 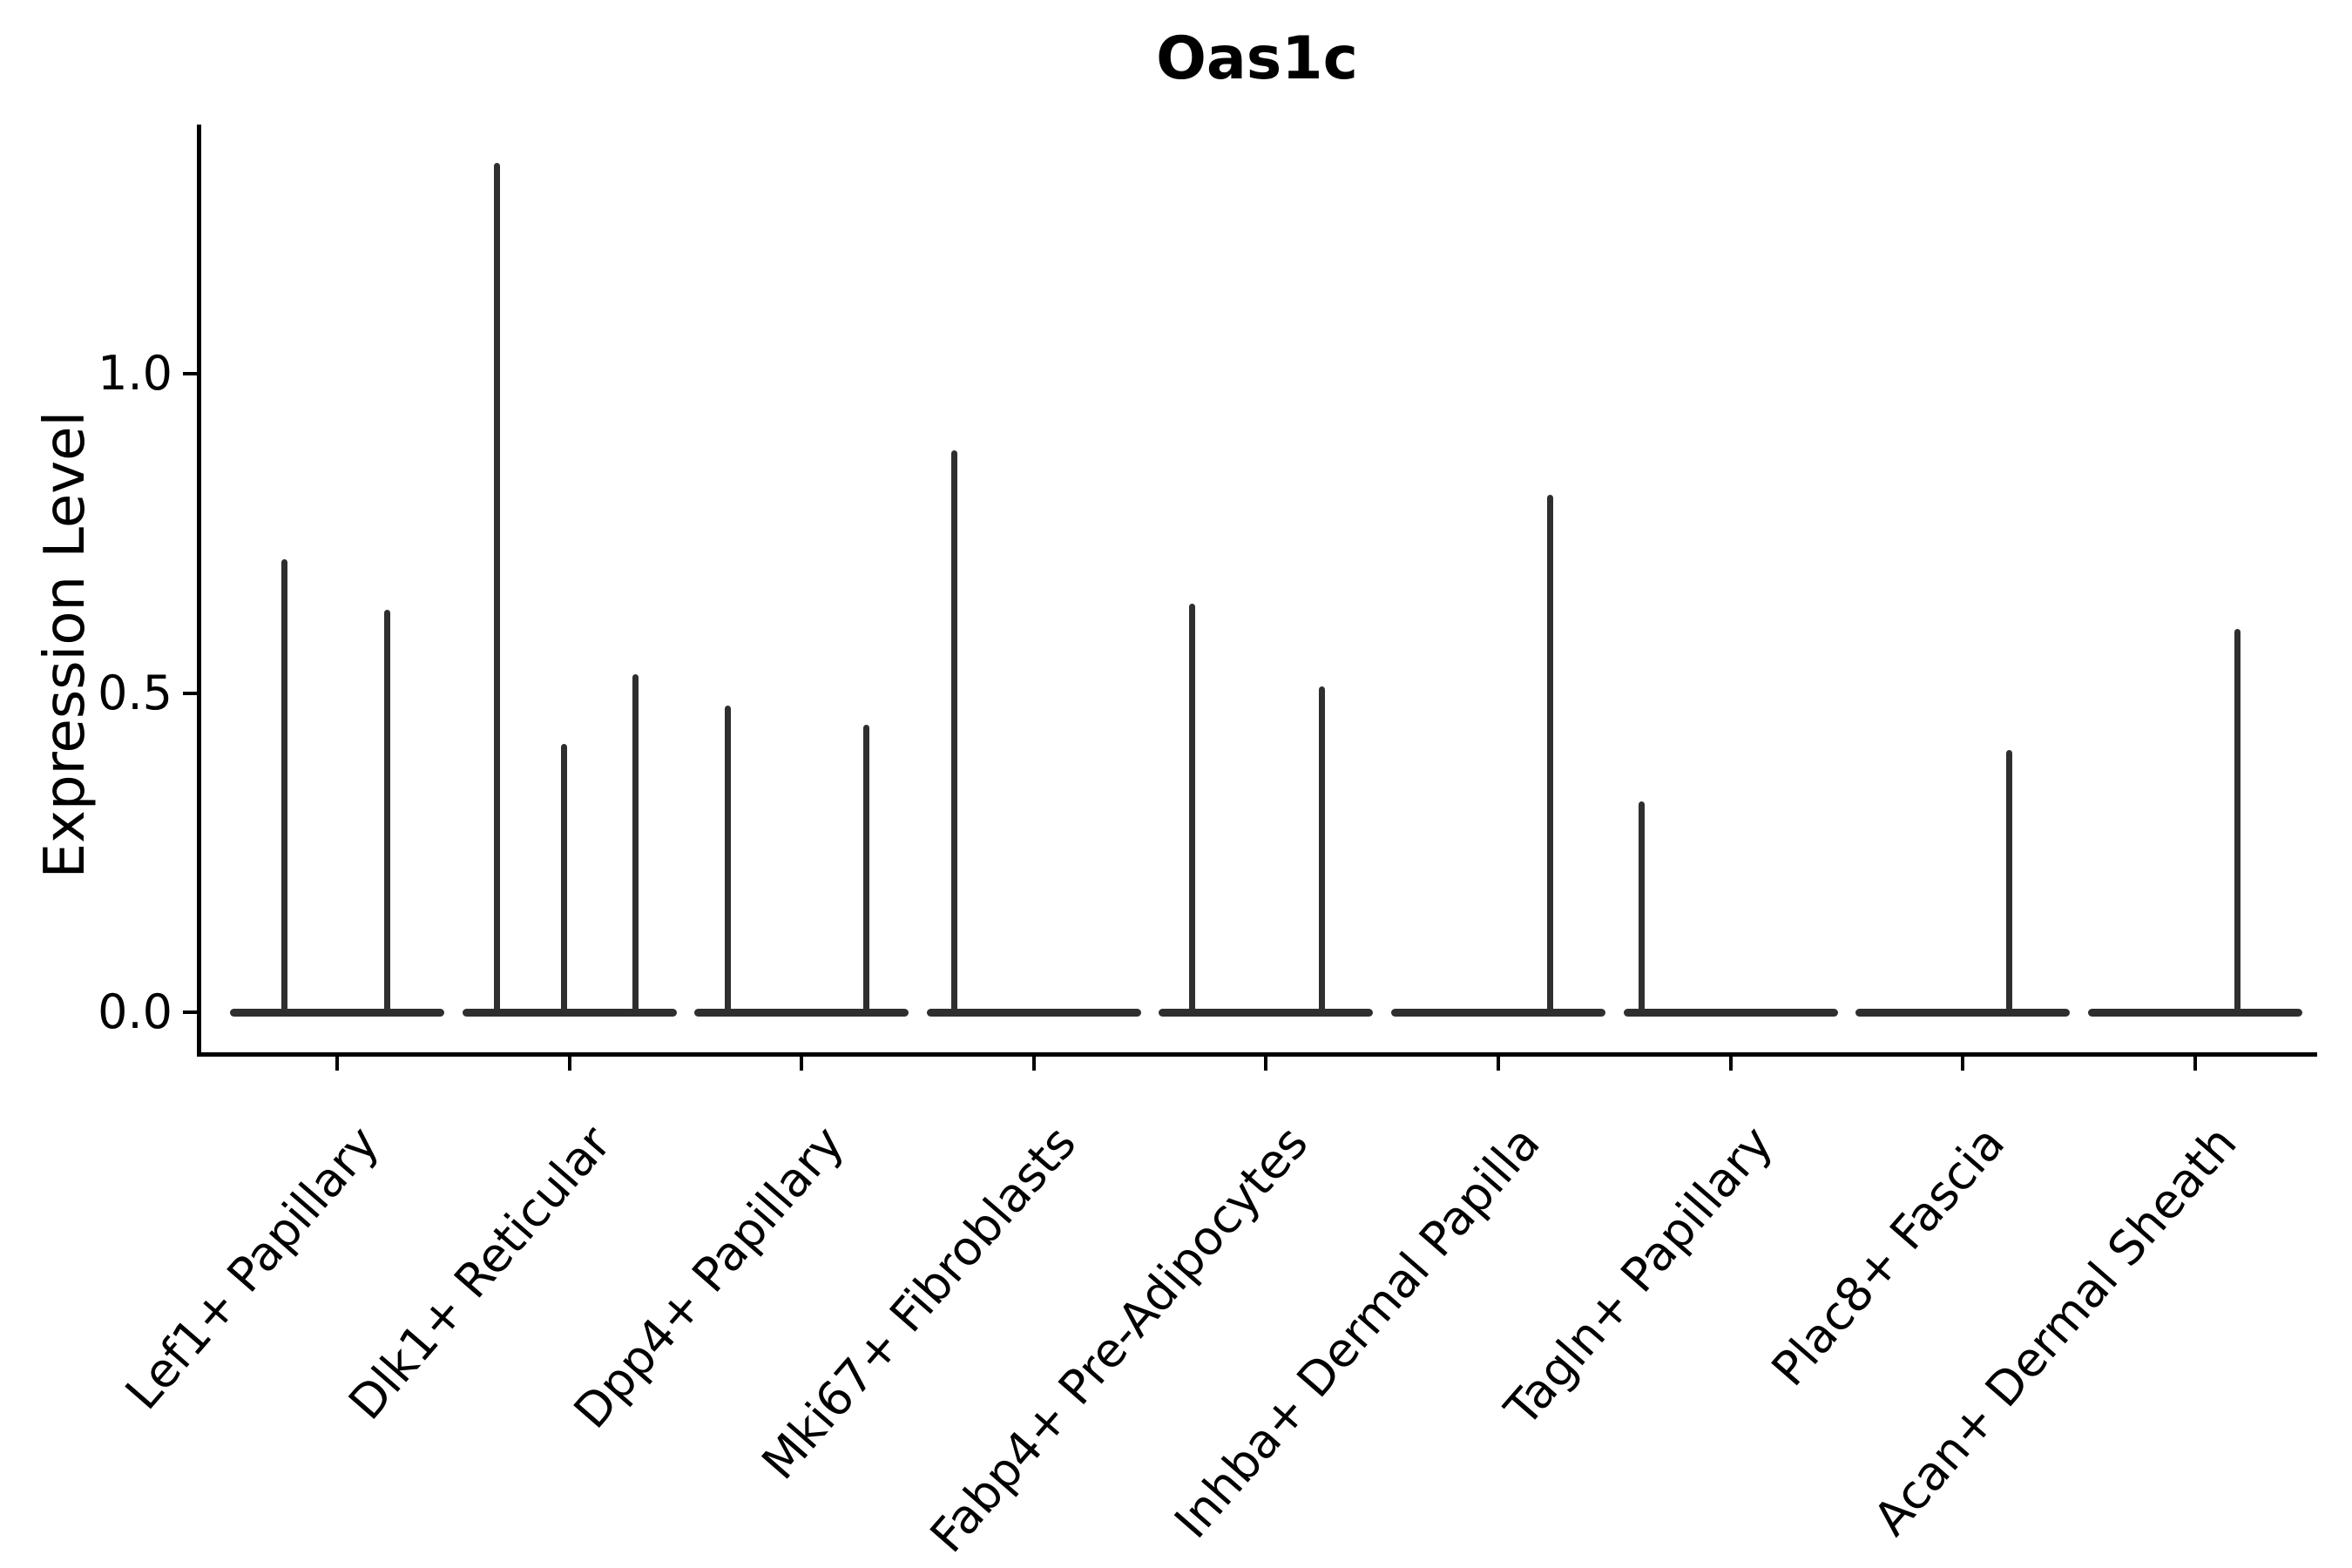 I want to click on y-axis-spine, so click(x=199, y=591).